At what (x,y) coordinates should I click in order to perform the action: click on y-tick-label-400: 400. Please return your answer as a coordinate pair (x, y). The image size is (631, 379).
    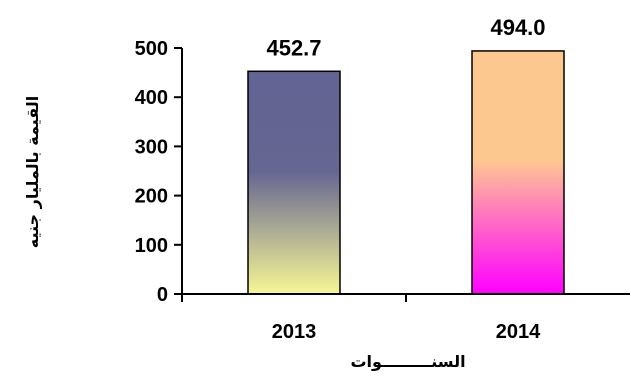
    Looking at the image, I should click on (151, 98).